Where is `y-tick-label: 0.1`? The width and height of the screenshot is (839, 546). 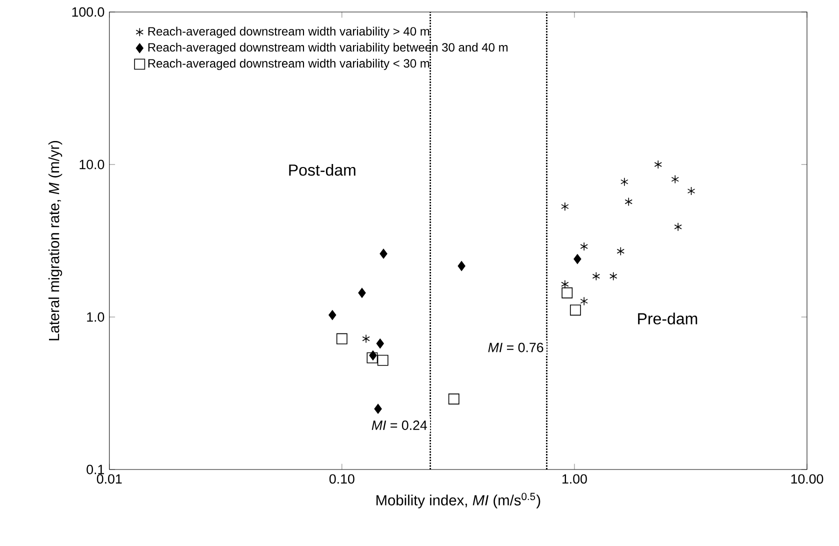
y-tick-label: 0.1 is located at coordinates (95, 469).